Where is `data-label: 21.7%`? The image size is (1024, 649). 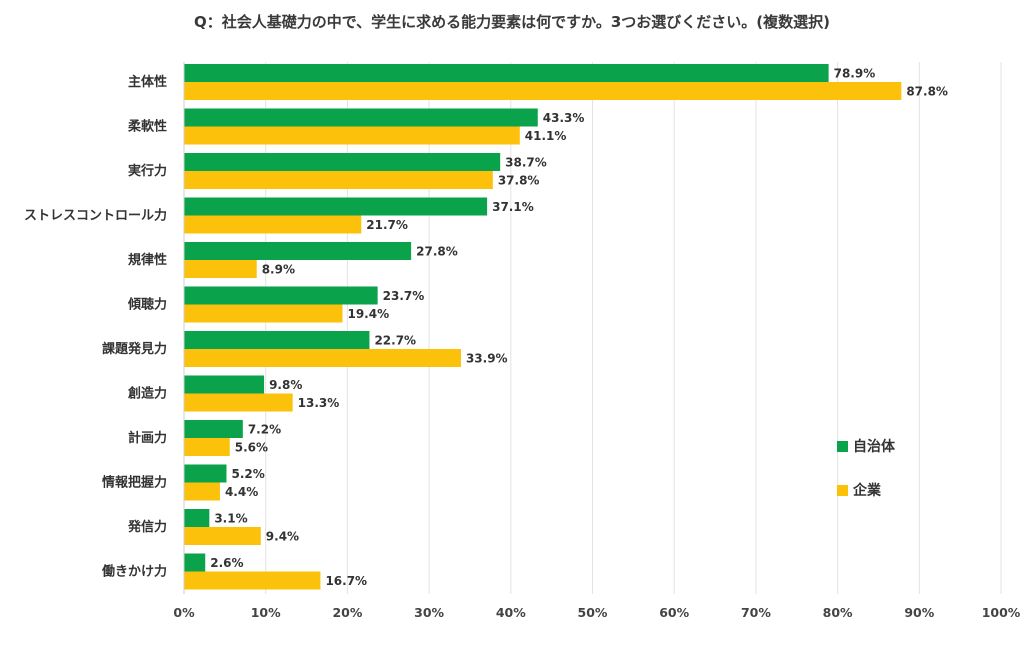 data-label: 21.7% is located at coordinates (387, 225).